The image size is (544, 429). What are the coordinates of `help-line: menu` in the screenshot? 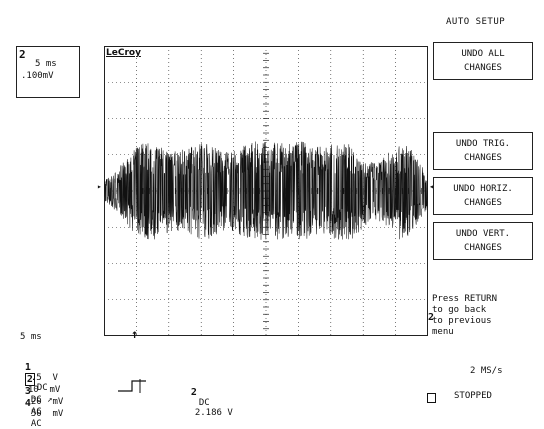 It's located at (443, 332).